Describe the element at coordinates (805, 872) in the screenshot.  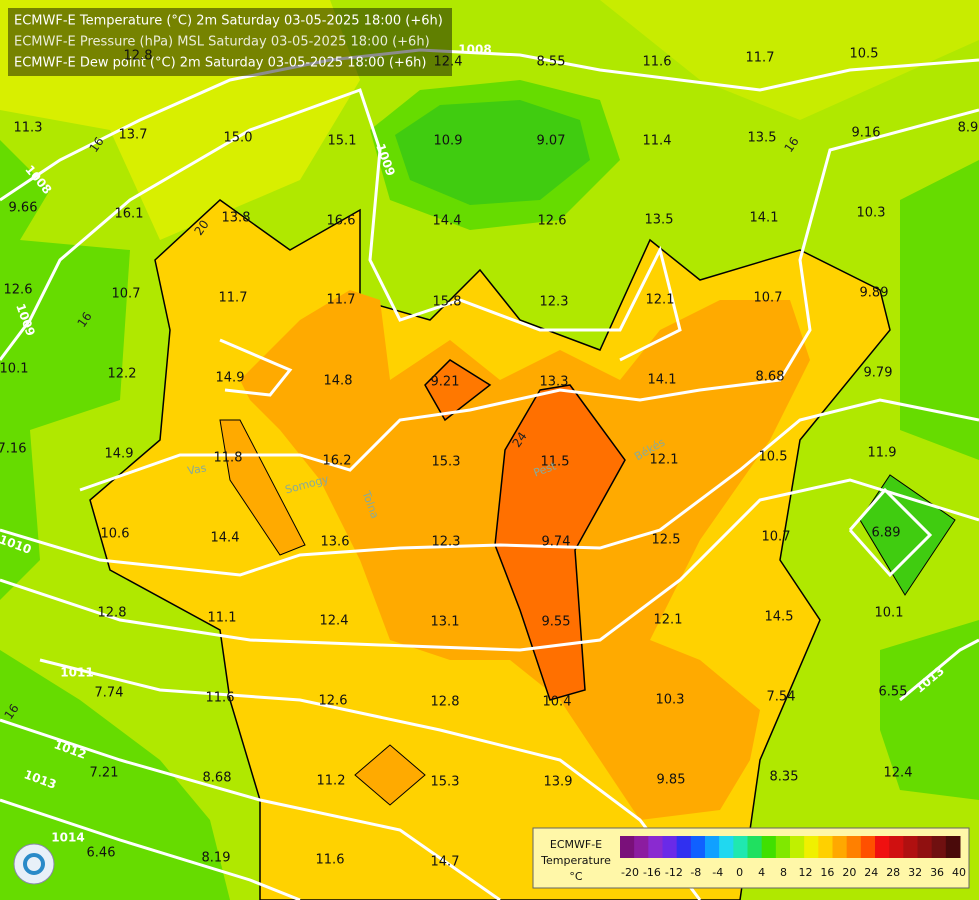
I see `legend-tick: 12` at that location.